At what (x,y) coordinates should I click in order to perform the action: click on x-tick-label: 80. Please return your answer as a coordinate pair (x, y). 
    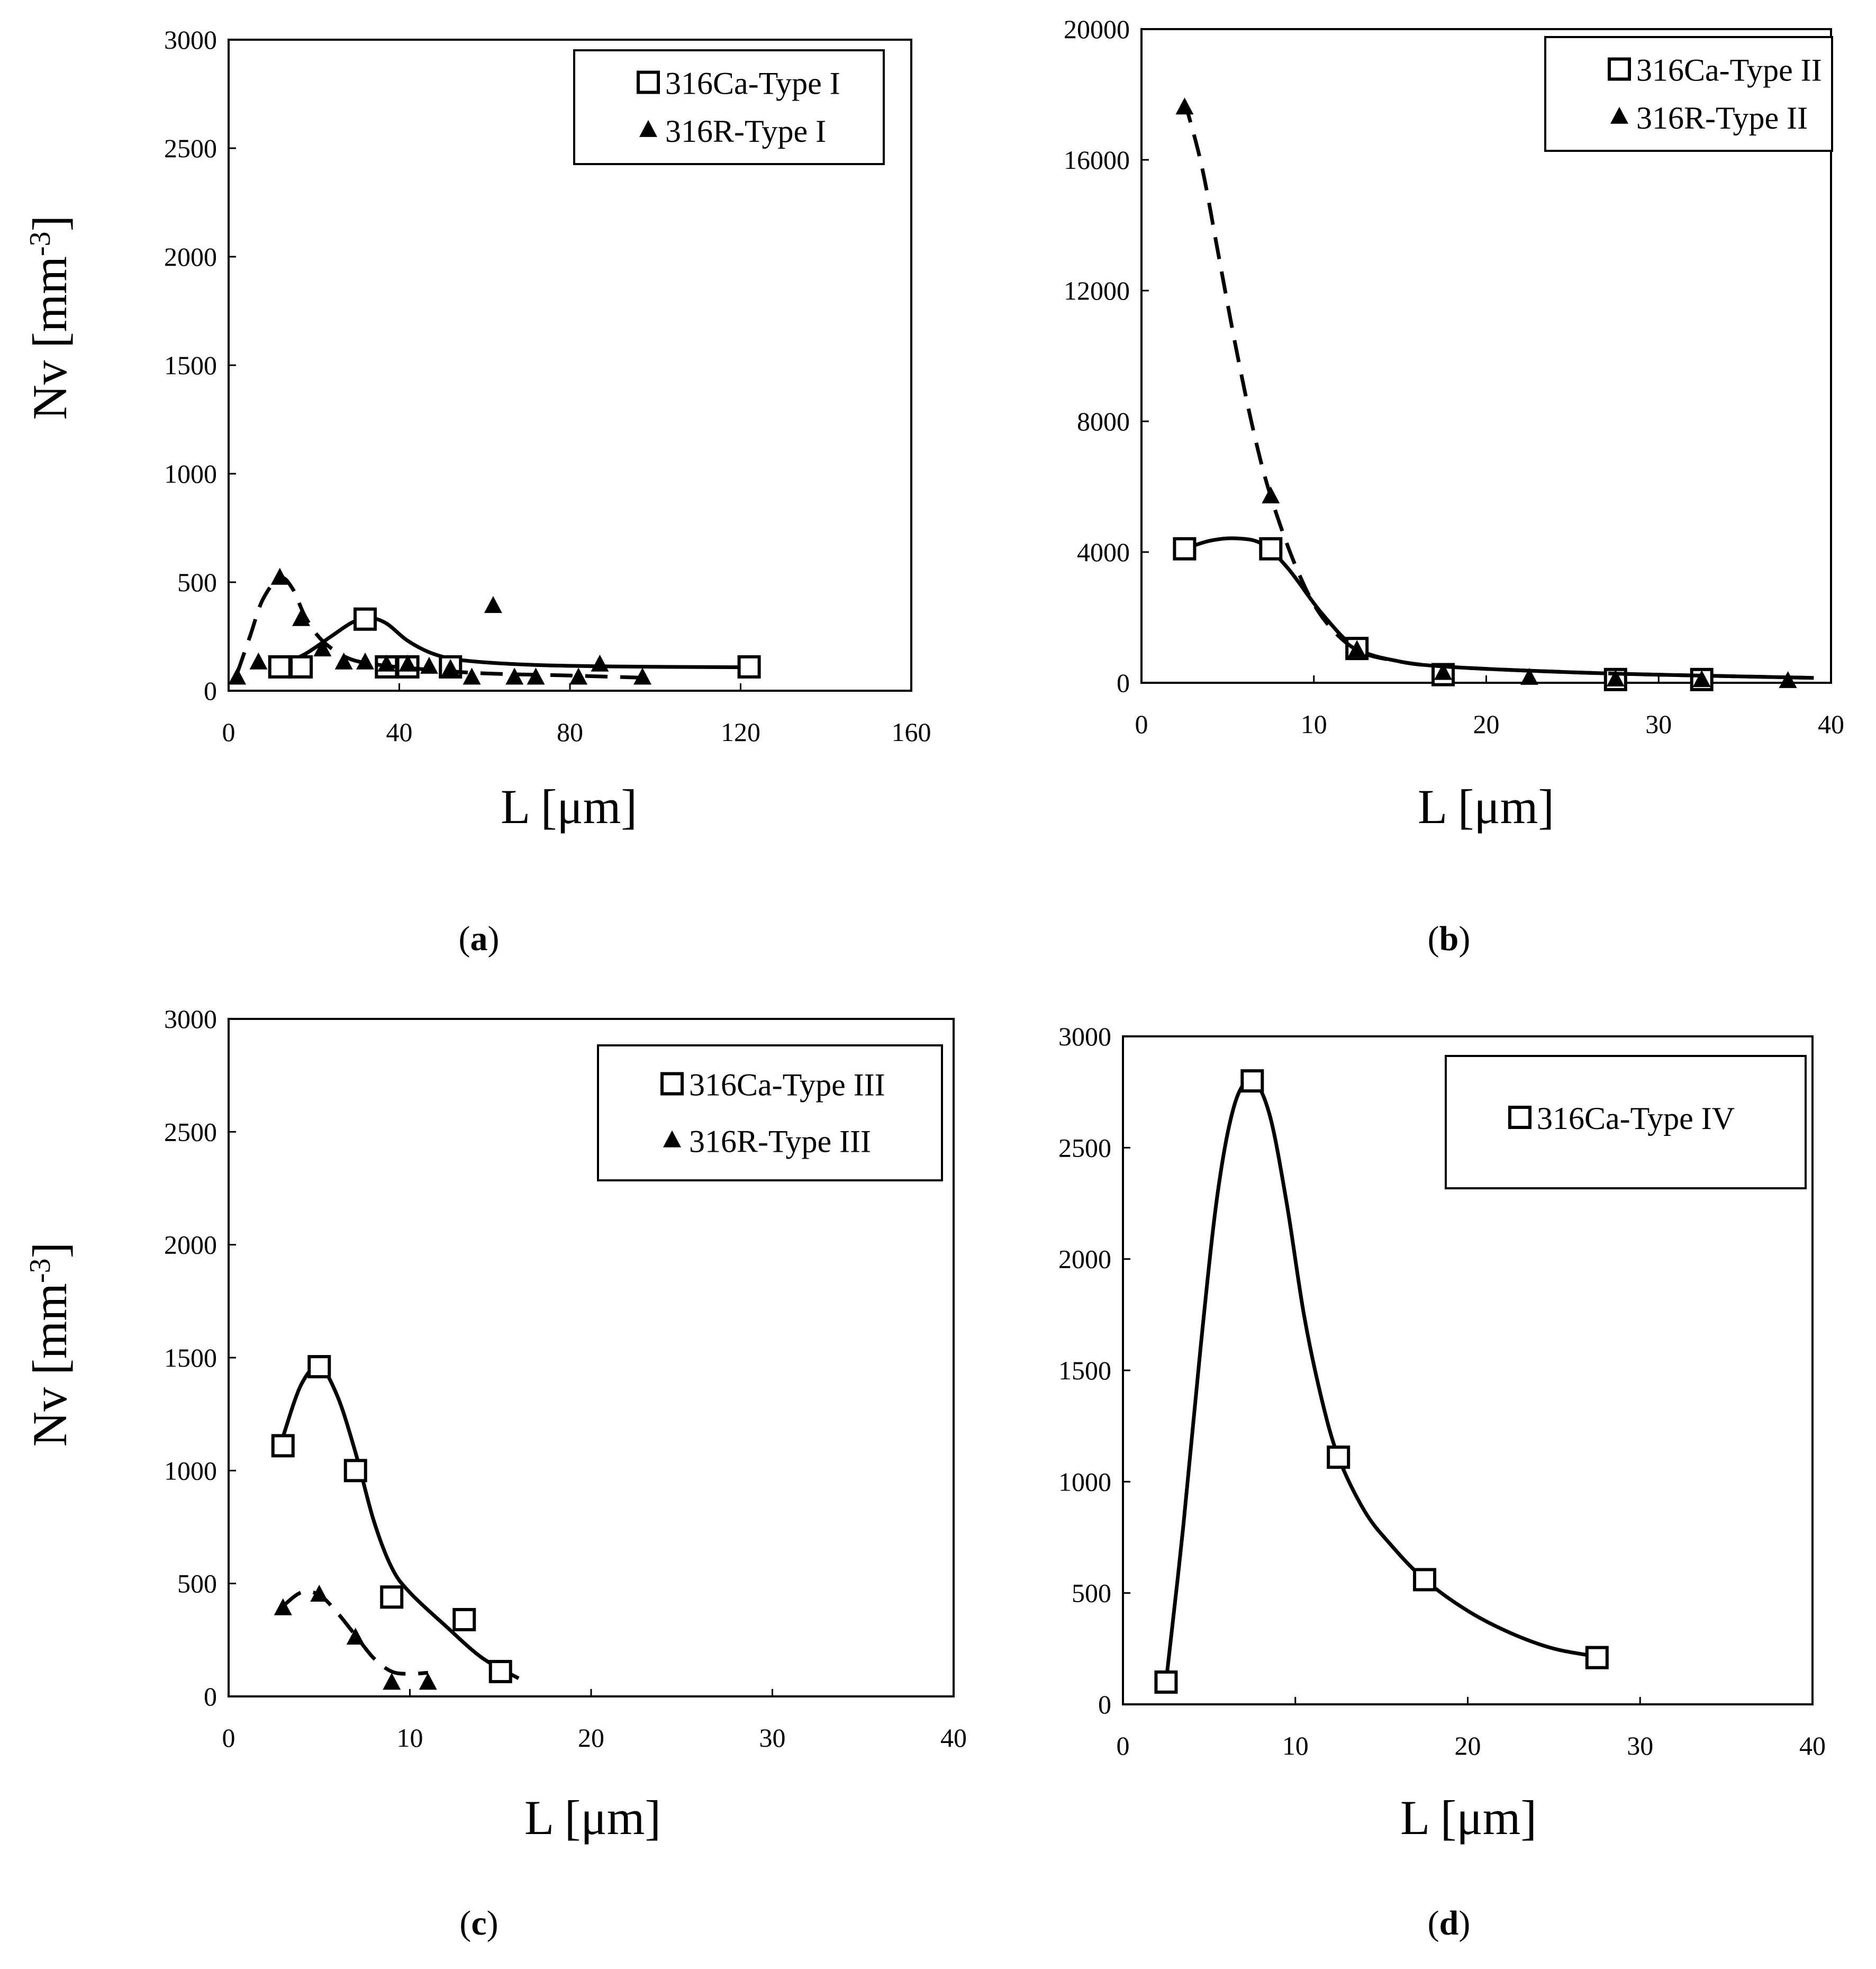
    Looking at the image, I should click on (570, 732).